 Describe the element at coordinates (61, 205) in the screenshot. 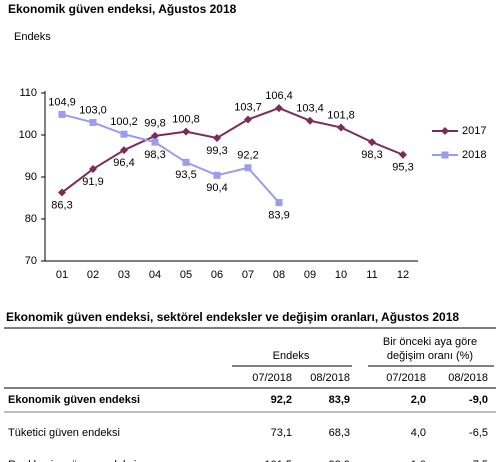

I see `data-label: 86,3` at that location.